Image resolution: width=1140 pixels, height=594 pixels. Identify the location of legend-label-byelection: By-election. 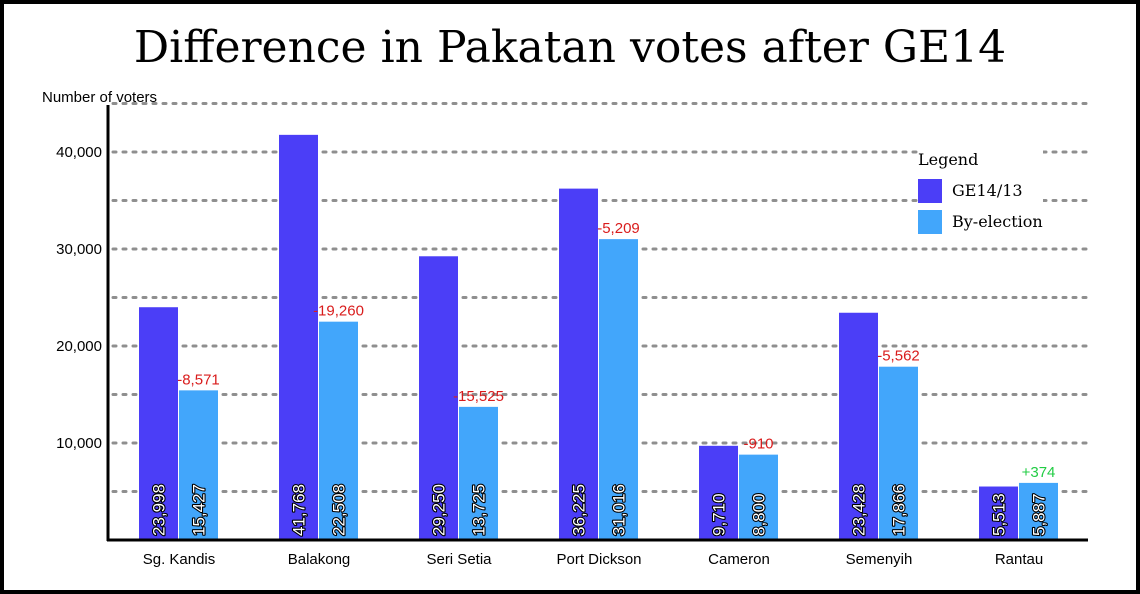
(997, 221).